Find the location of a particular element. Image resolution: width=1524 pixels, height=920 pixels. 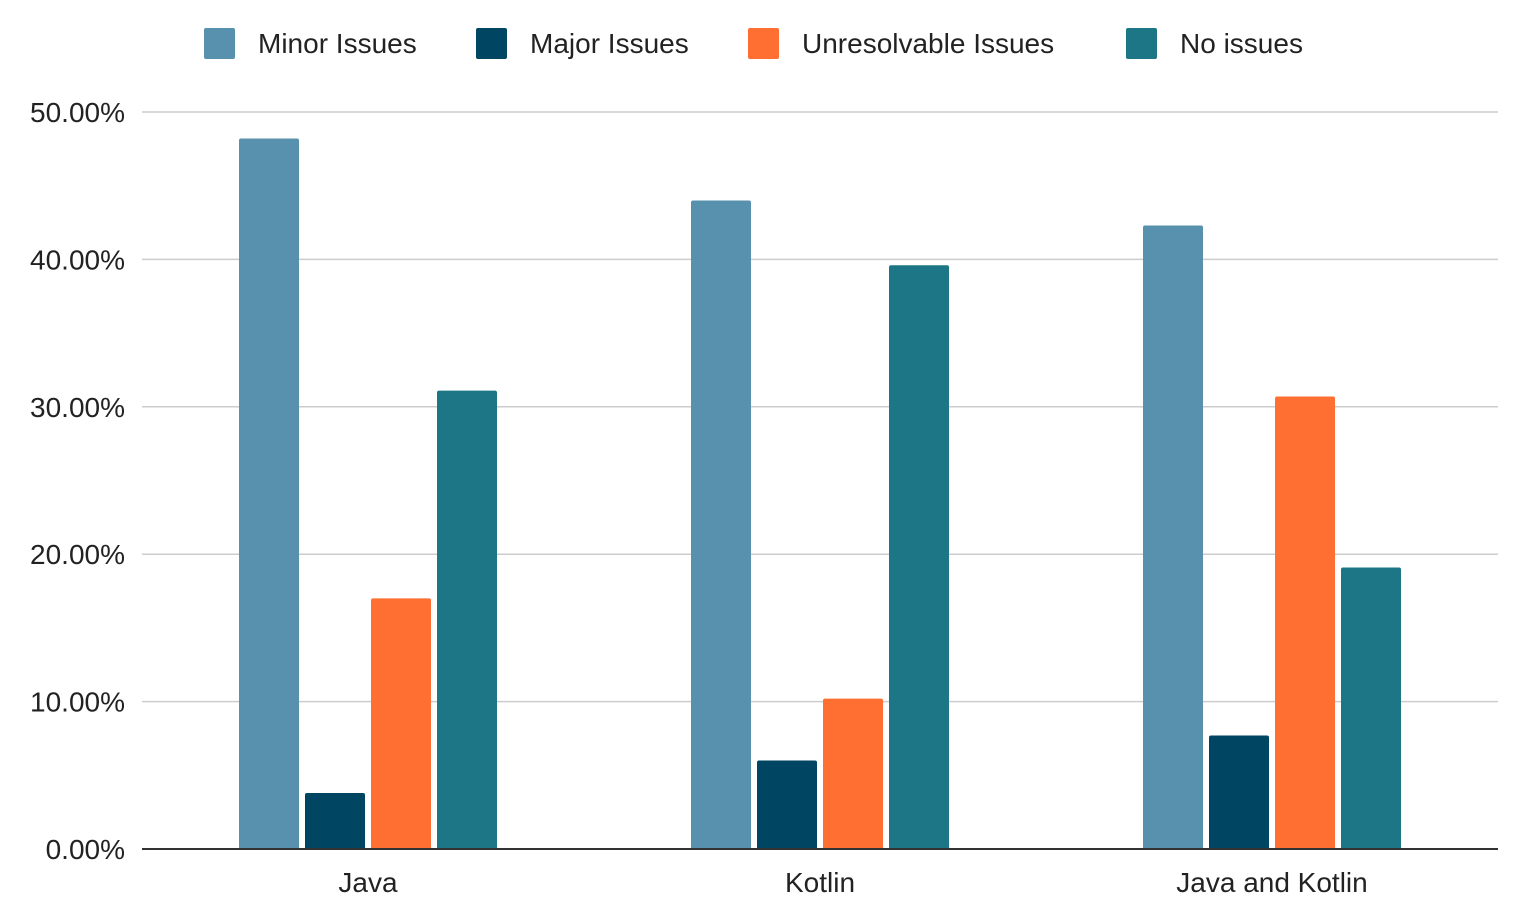

y-tick-label: 50.00% is located at coordinates (77, 112).